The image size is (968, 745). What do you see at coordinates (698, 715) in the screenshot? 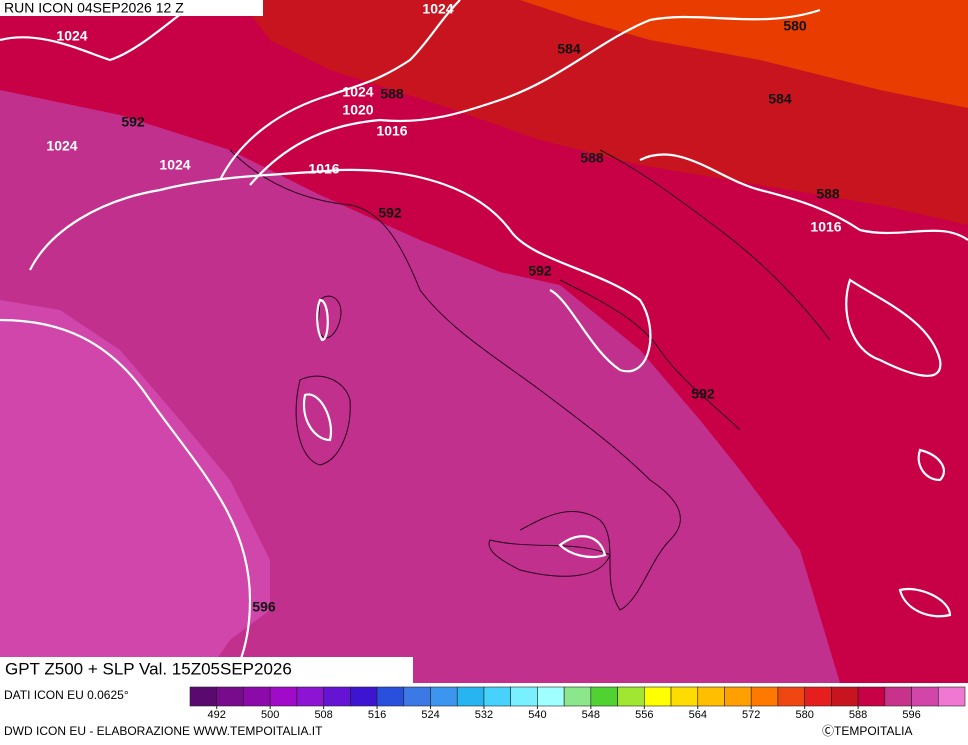
I see `colorbar-tick-label: 564` at bounding box center [698, 715].